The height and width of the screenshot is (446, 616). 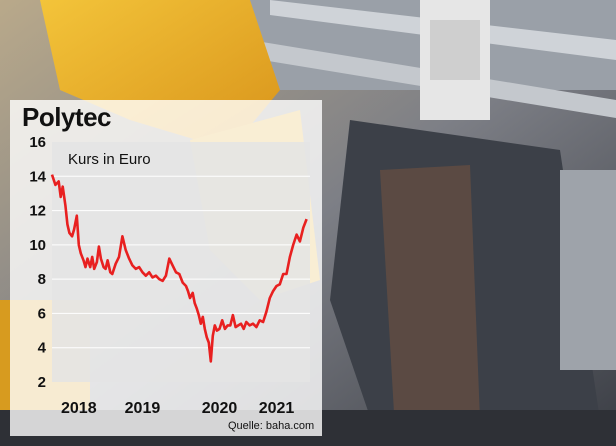 What do you see at coordinates (220, 408) in the screenshot?
I see `x-tick-label: 2020` at bounding box center [220, 408].